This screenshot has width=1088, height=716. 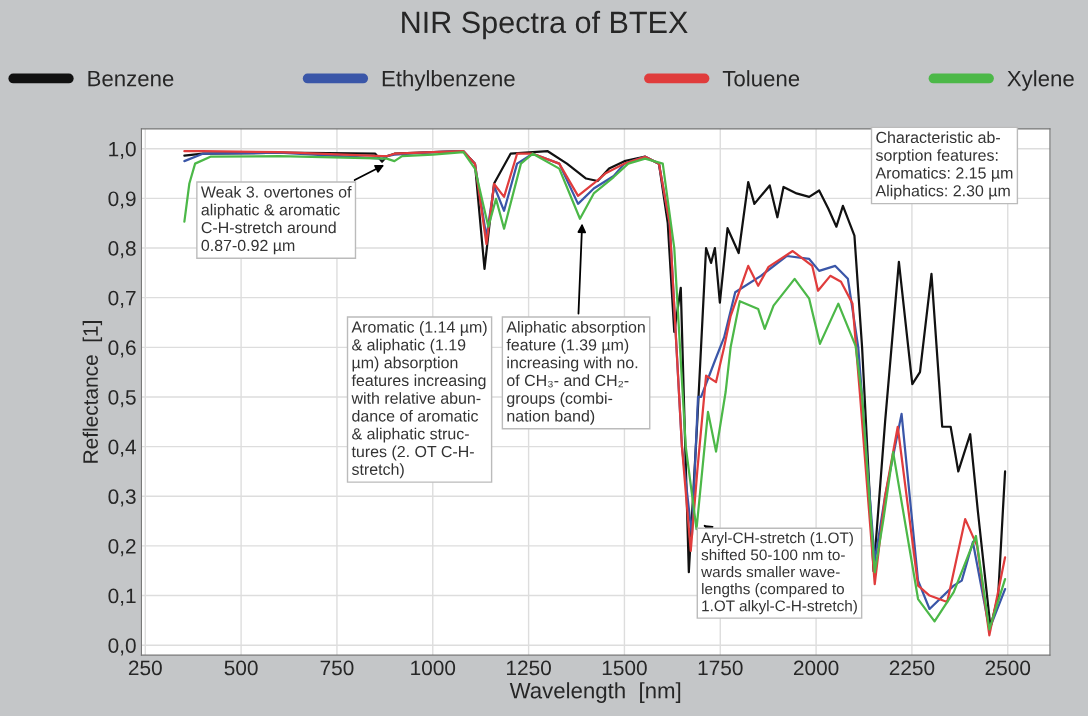 What do you see at coordinates (575, 373) in the screenshot?
I see `annotation: Aliphatic absorption feature (1.39 µm) increasing with no. of CH₃- and CH₂- groups (combi- nation band)` at bounding box center [575, 373].